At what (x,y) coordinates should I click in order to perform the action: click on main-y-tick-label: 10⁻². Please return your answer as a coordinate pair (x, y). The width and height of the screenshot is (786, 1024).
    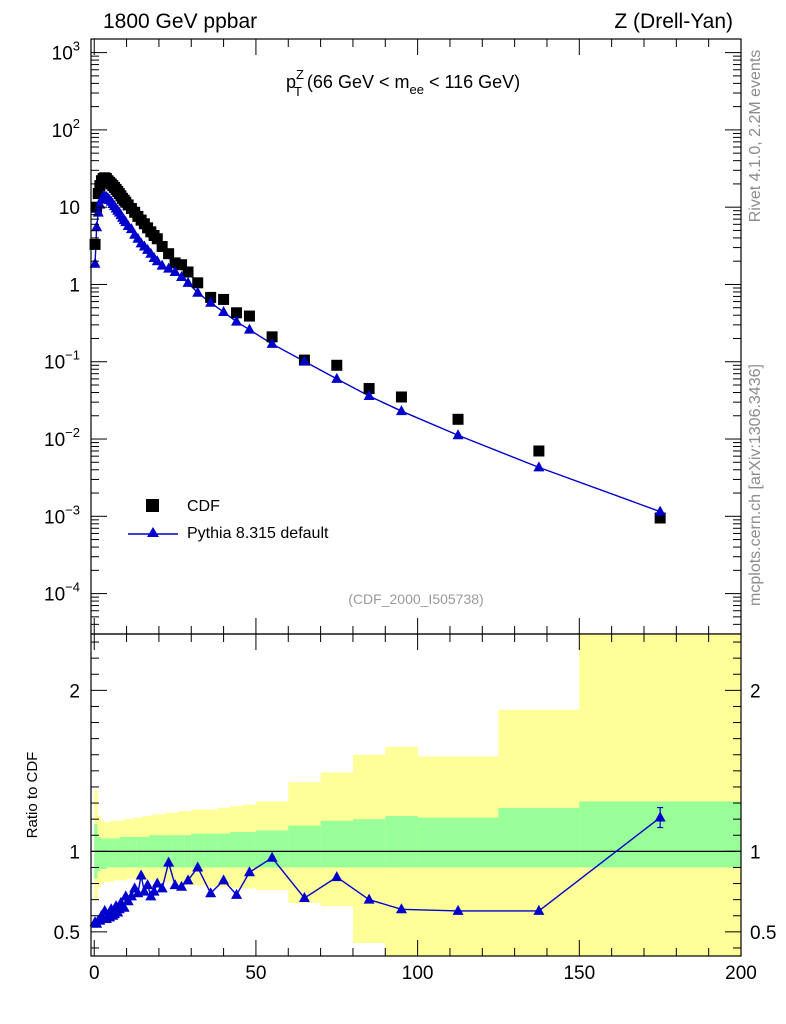
    Looking at the image, I should click on (62, 438).